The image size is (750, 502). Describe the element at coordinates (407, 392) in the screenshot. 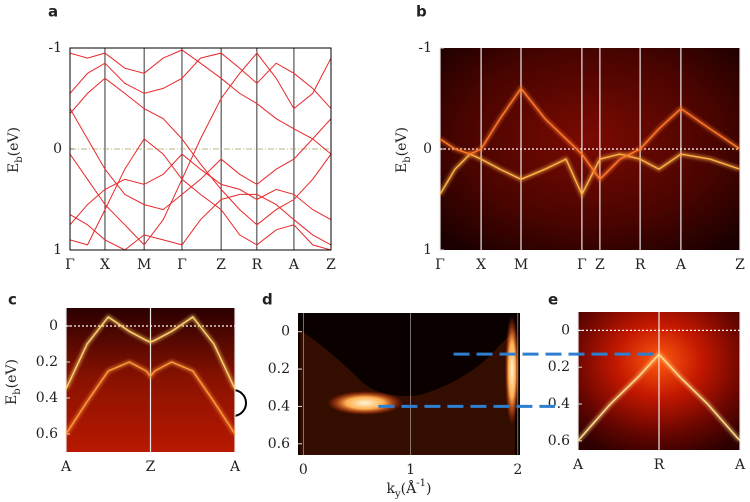

I see `intensity-region` at that location.